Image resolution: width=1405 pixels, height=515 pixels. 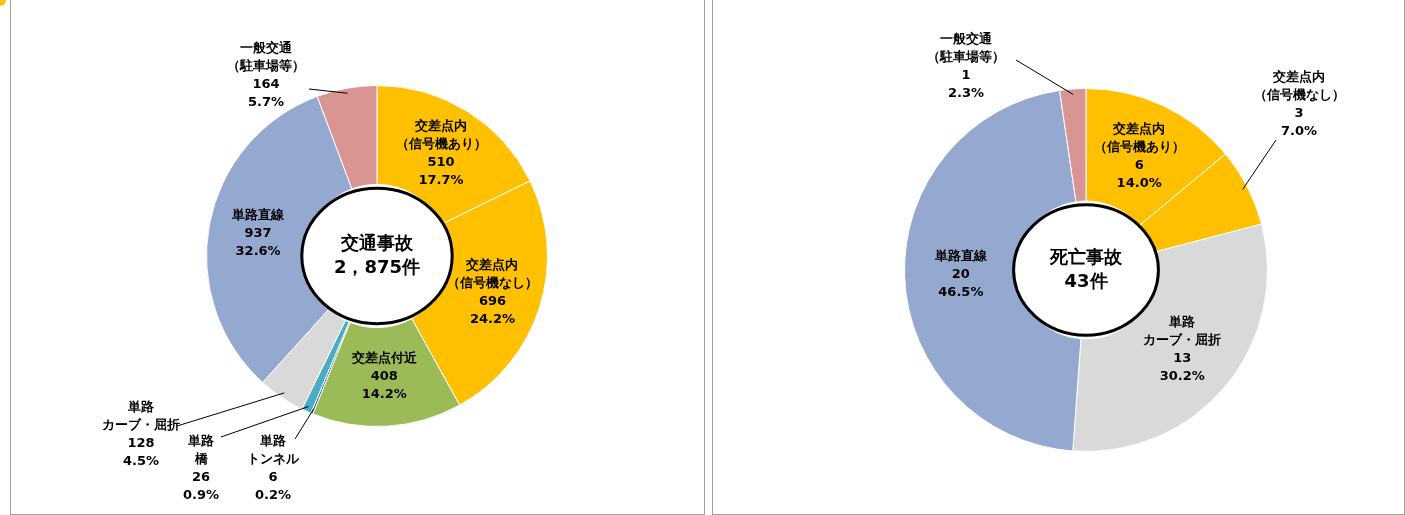 What do you see at coordinates (273, 450) in the screenshot?
I see `slice-label: 単路トンネル` at bounding box center [273, 450].